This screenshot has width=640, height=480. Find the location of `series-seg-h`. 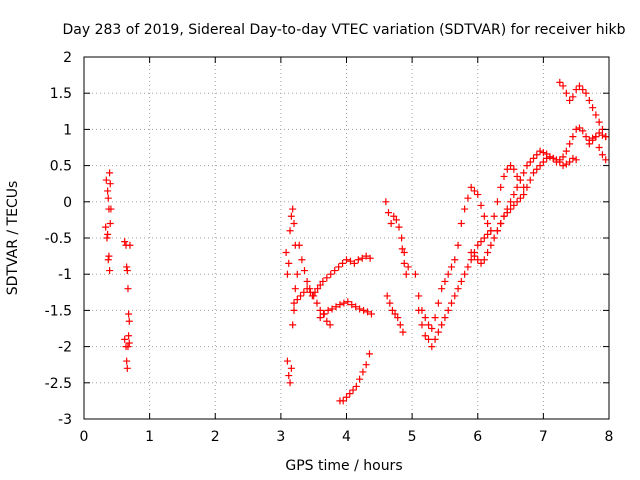

series-seg-h is located at coordinates (312, 307).